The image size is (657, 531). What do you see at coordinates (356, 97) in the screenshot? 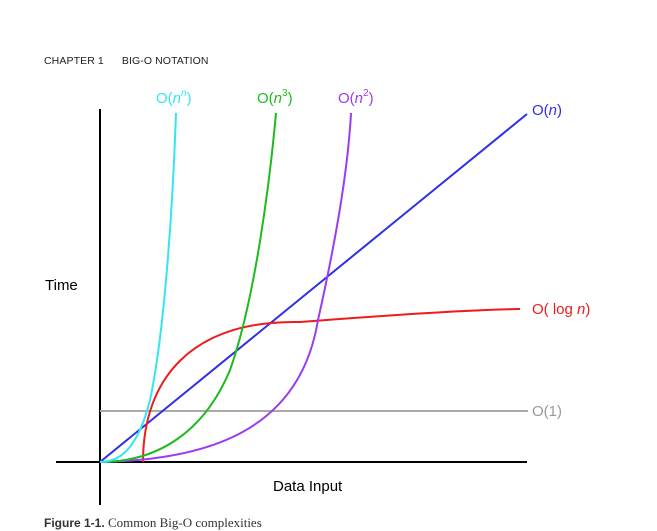
I see `label-o-n-squared: O(n2)` at bounding box center [356, 97].